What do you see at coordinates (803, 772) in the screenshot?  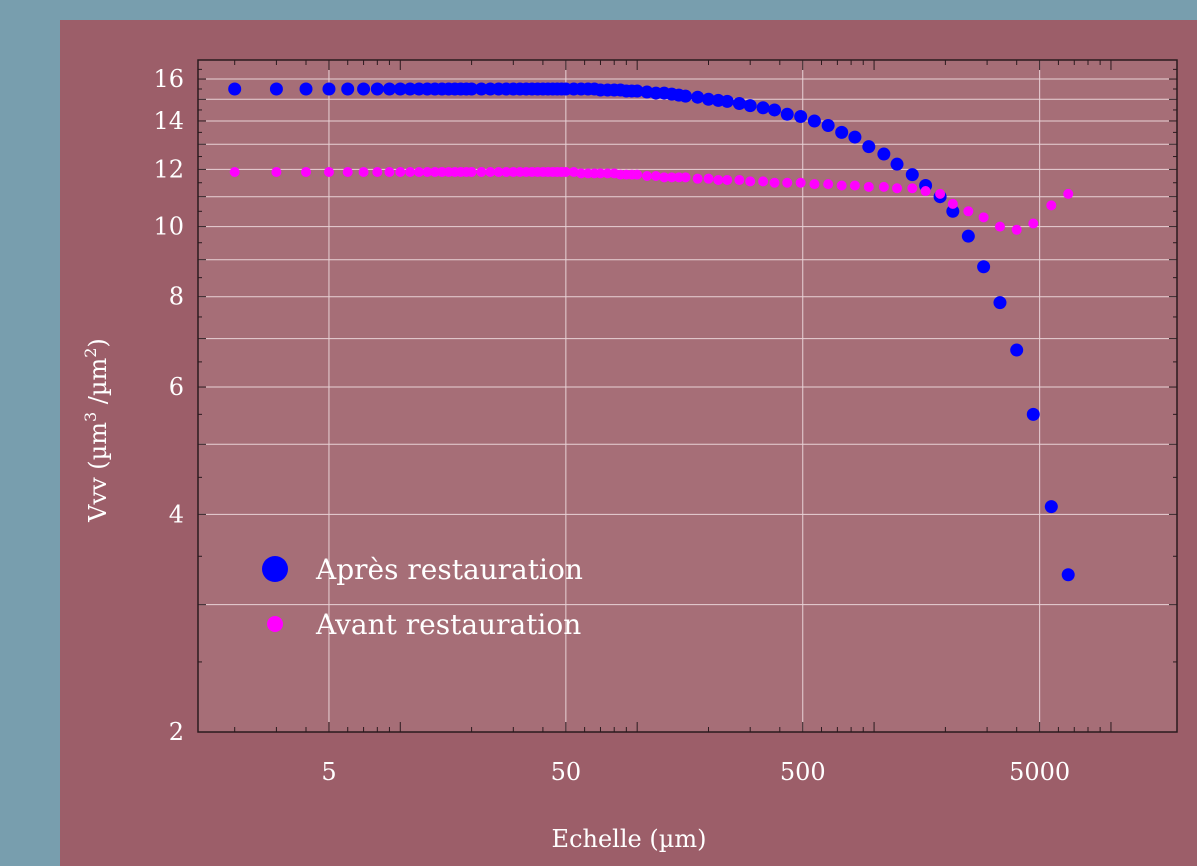 I see `x-tick-label: 500` at bounding box center [803, 772].